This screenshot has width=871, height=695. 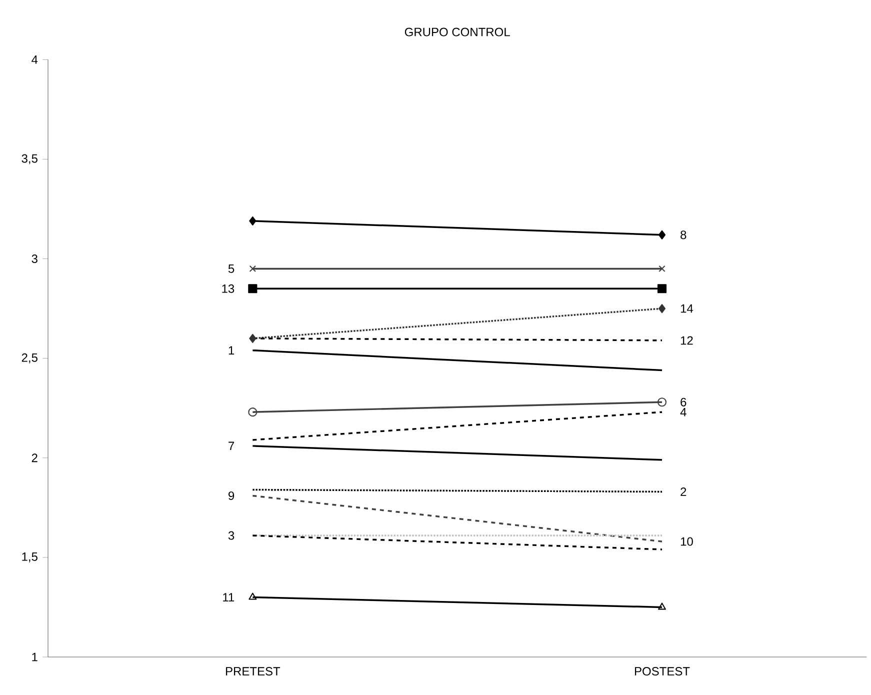 What do you see at coordinates (686, 340) in the screenshot?
I see `annotation: 12` at bounding box center [686, 340].